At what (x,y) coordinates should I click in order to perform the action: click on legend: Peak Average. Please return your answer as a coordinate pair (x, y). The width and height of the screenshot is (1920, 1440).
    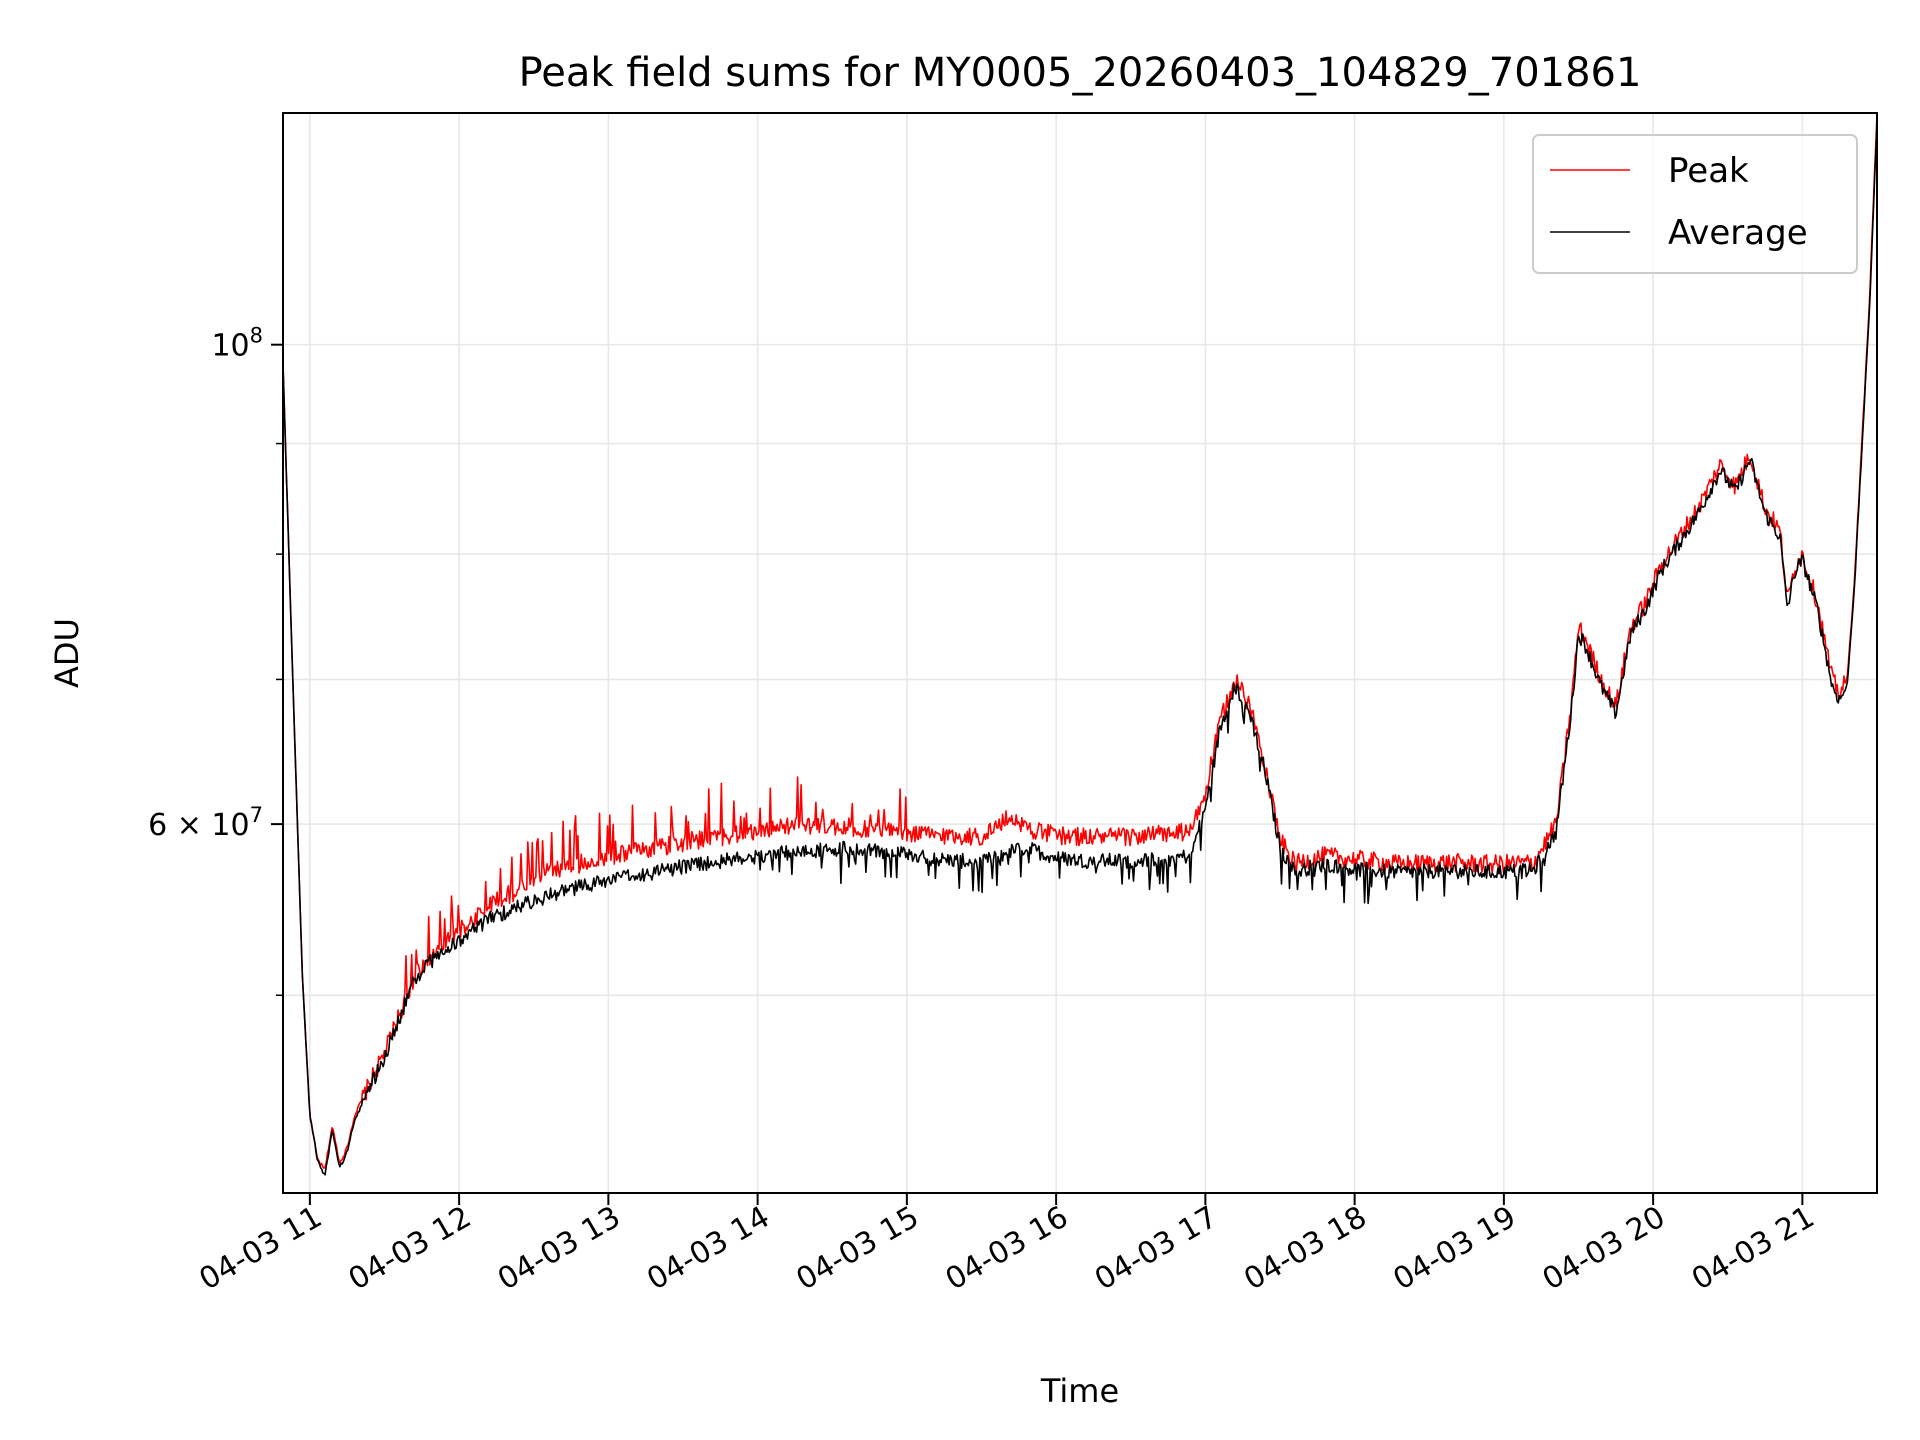
    Looking at the image, I should click on (1695, 204).